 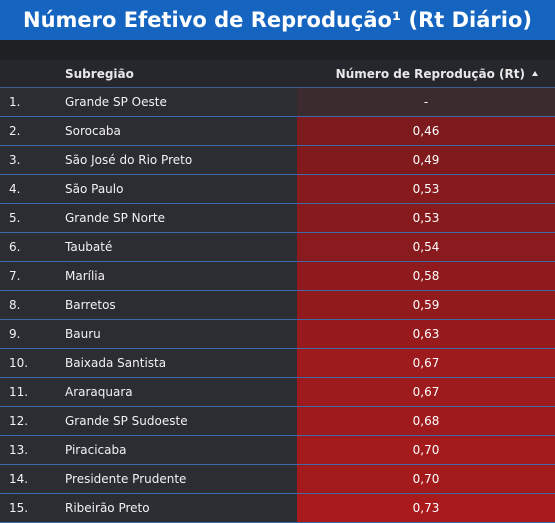 What do you see at coordinates (277, 479) in the screenshot?
I see `table-row: 14. Presidente Prudente 0,70` at bounding box center [277, 479].